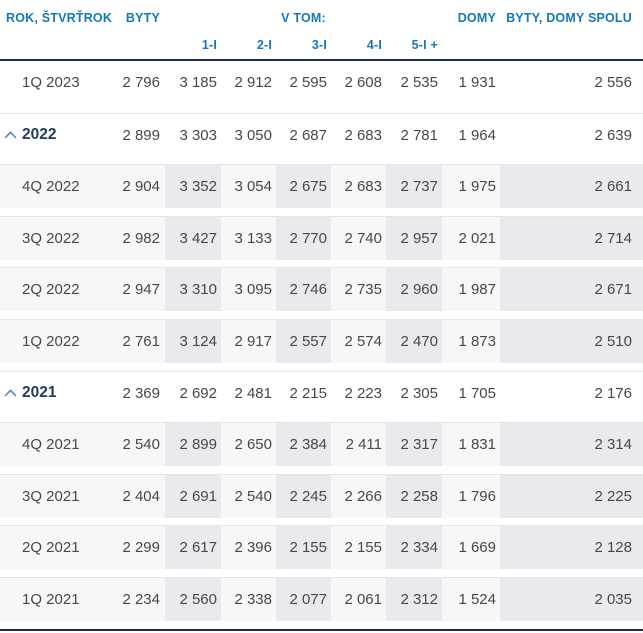  What do you see at coordinates (358, 238) in the screenshot?
I see `value-cell-4i: 2 740` at bounding box center [358, 238].